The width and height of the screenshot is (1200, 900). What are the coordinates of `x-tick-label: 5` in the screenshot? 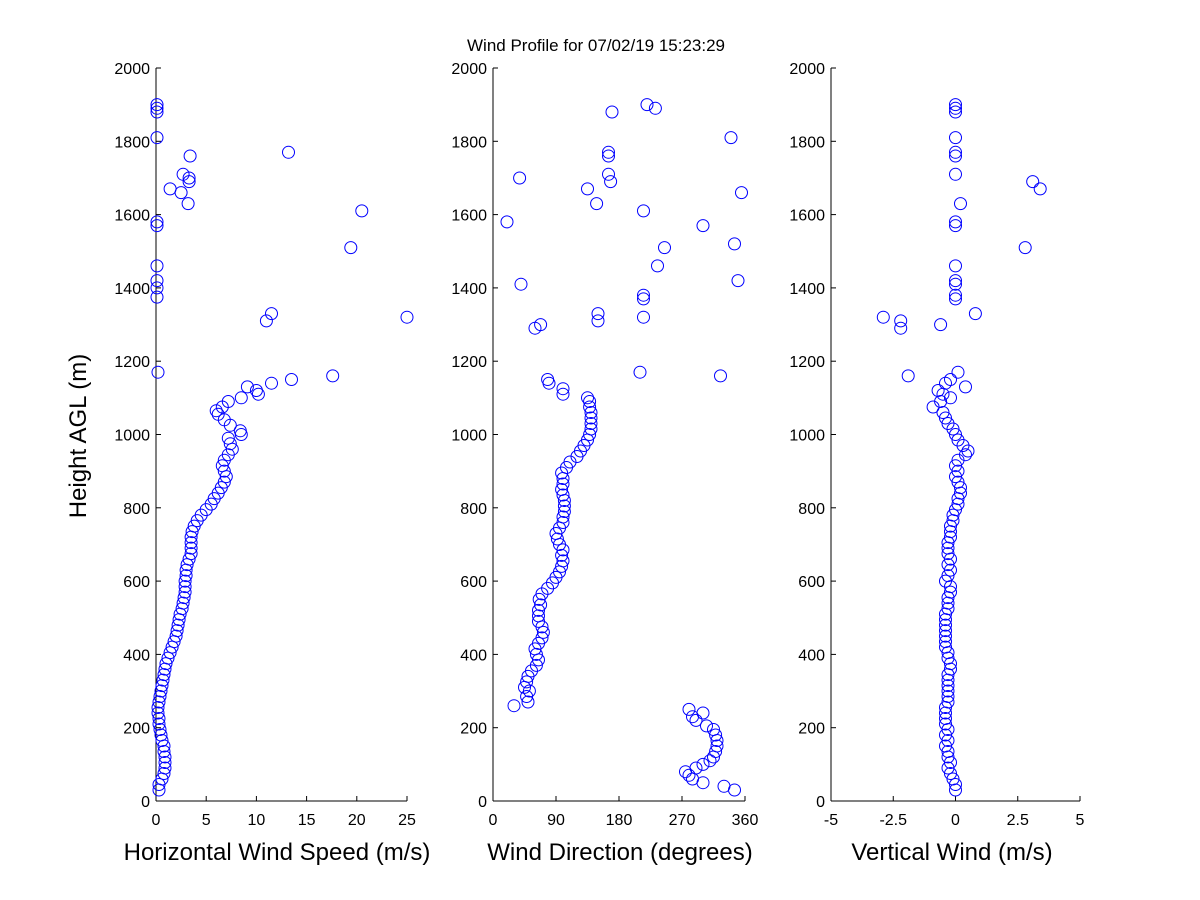 It's located at (206, 820).